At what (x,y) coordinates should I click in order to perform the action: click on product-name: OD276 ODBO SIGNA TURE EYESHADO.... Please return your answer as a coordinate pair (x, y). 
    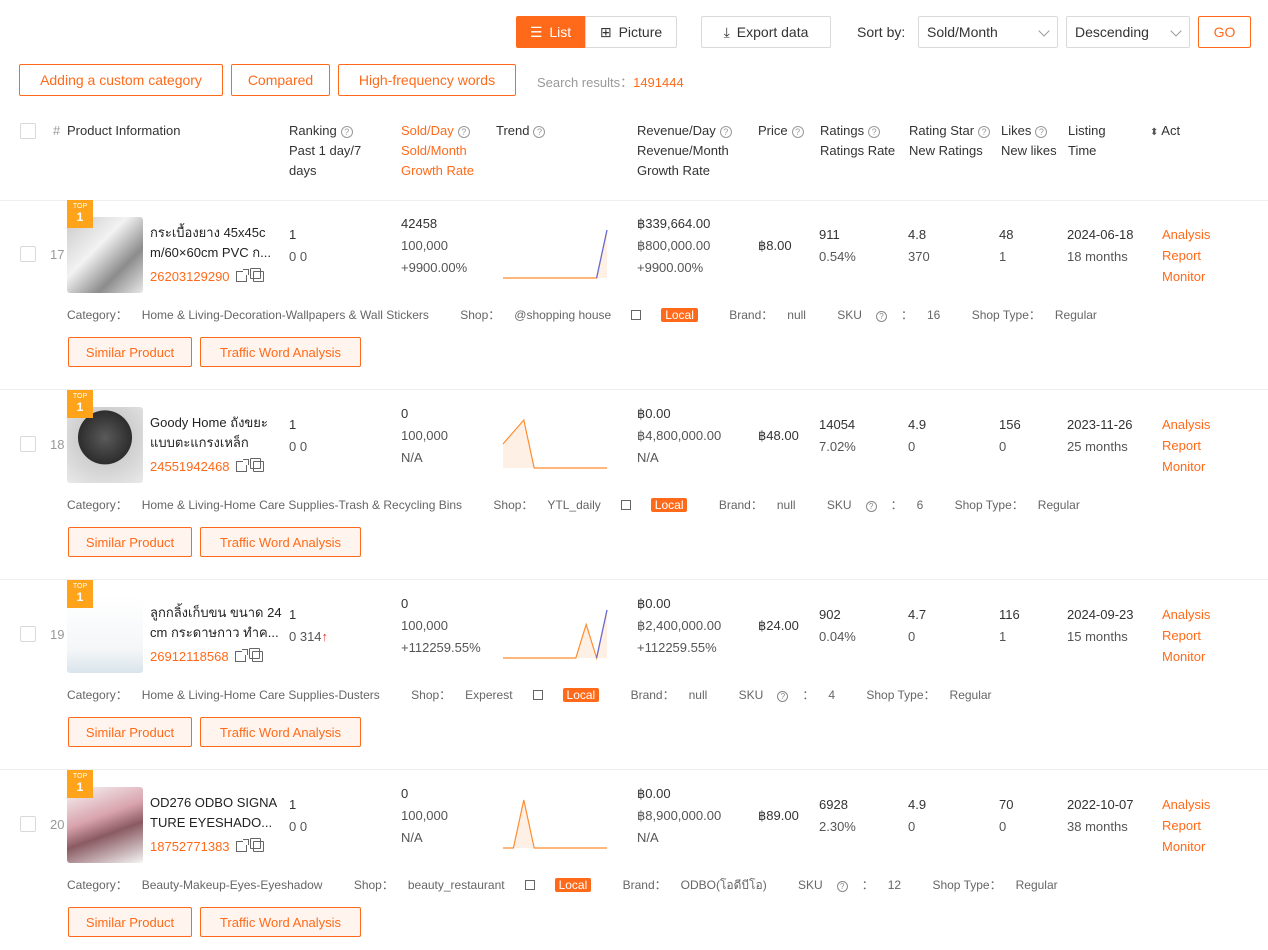
    Looking at the image, I should click on (213, 812).